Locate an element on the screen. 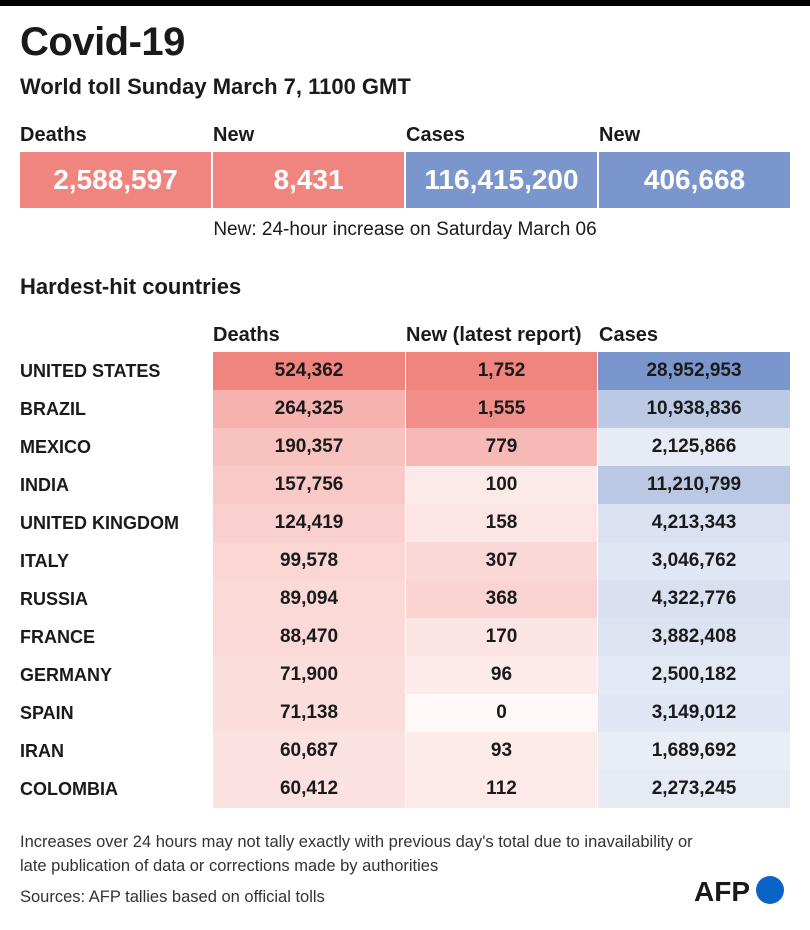 This screenshot has height=930, width=810. summary-label-new-deaths: New is located at coordinates (234, 135).